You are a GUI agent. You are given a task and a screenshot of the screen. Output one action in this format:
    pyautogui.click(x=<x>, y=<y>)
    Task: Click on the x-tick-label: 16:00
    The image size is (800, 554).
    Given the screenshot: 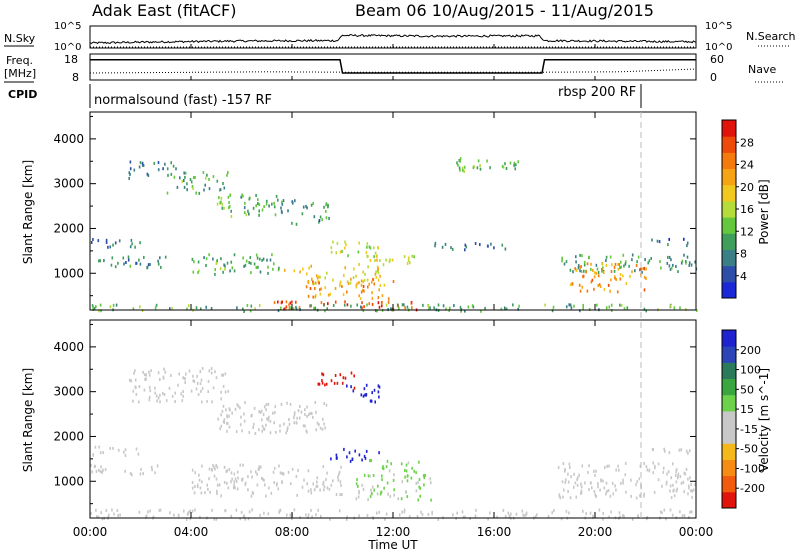 What is the action you would take?
    pyautogui.click(x=494, y=532)
    